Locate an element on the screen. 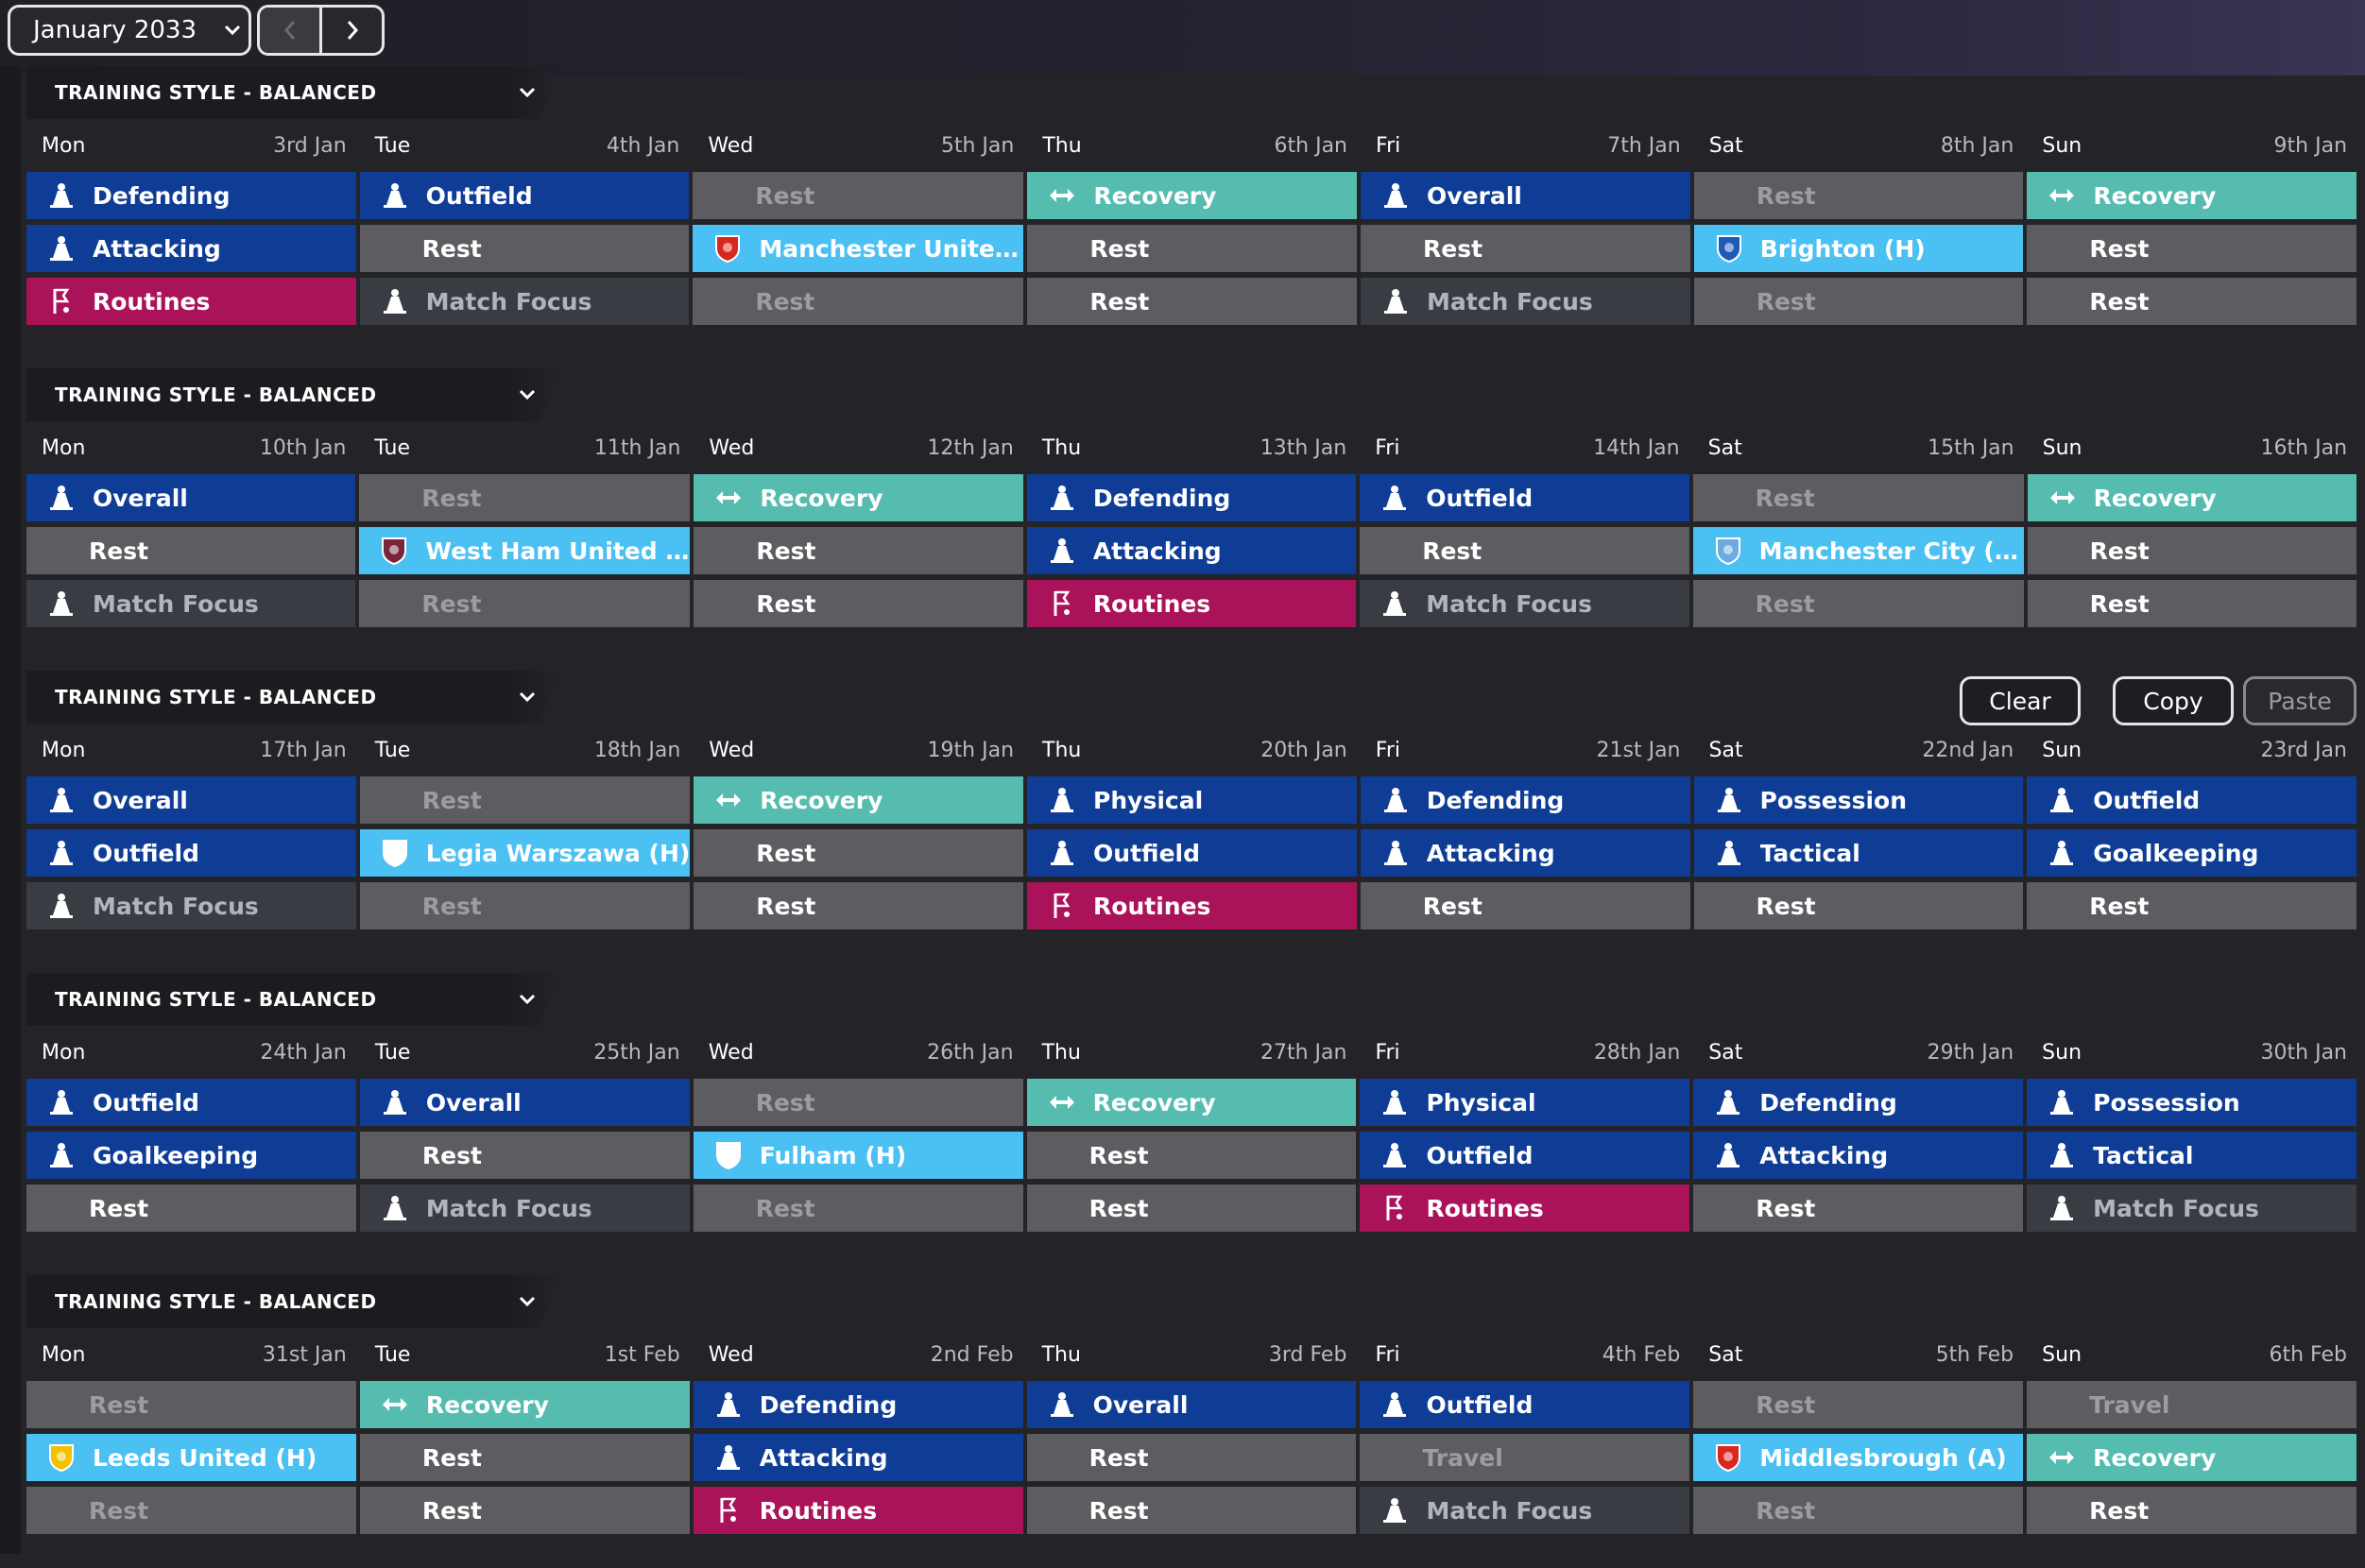 The height and width of the screenshot is (1568, 2365). next-month-button is located at coordinates (352, 30).